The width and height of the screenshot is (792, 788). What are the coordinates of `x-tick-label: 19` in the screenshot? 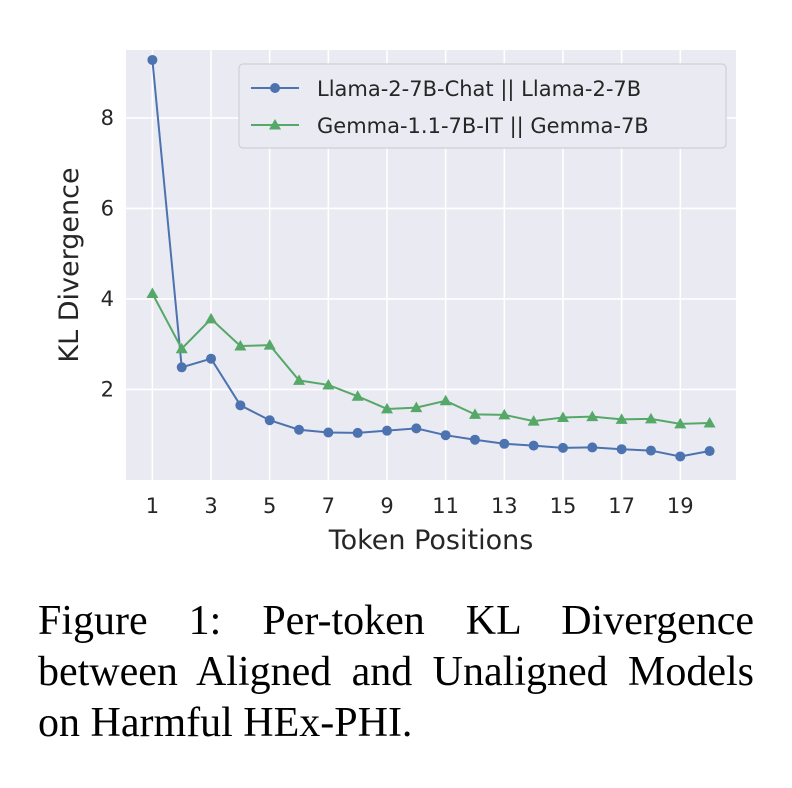 It's located at (680, 506).